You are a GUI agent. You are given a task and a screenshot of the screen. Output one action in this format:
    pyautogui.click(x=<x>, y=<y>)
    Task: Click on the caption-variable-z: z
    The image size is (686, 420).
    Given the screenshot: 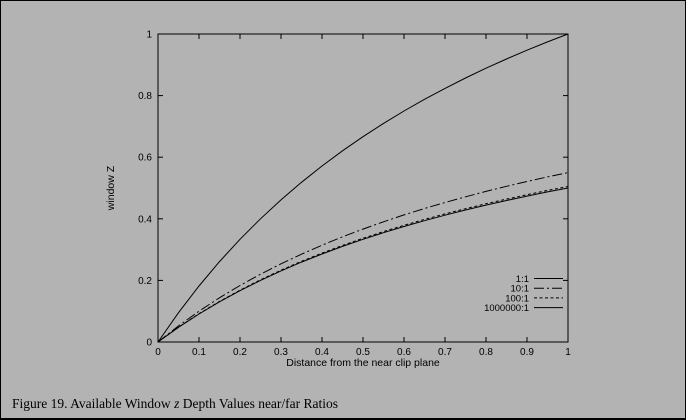 What is the action you would take?
    pyautogui.click(x=177, y=403)
    